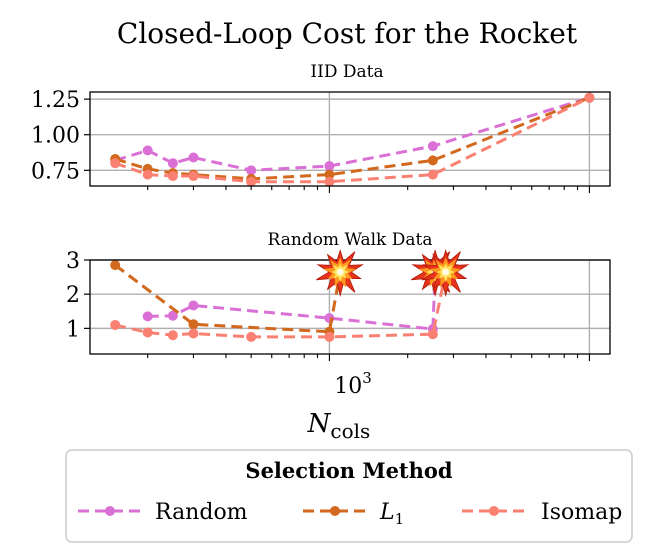  I want to click on legend-item: Isomap, so click(542, 512).